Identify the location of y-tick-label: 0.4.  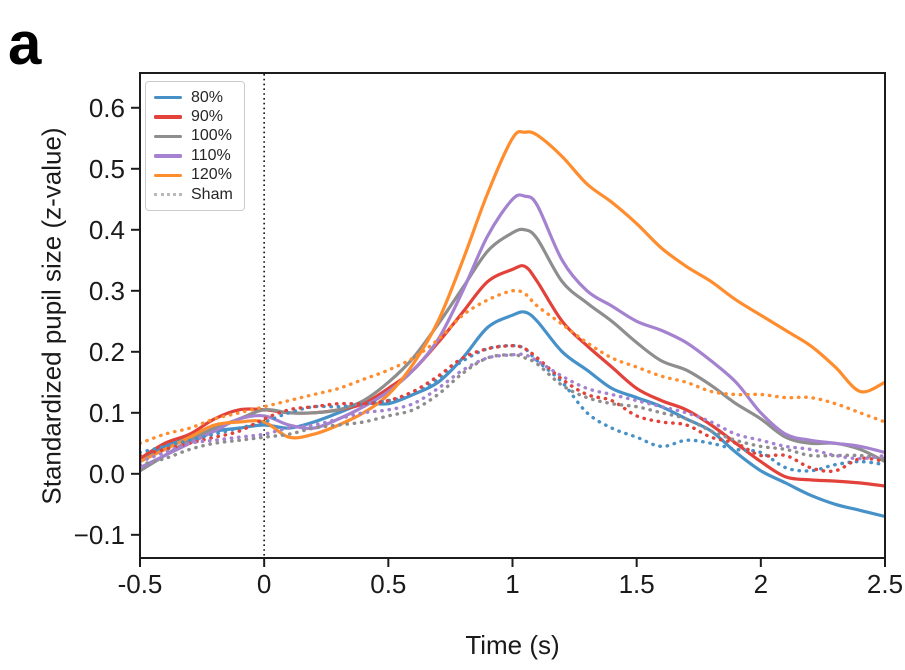
(107, 230).